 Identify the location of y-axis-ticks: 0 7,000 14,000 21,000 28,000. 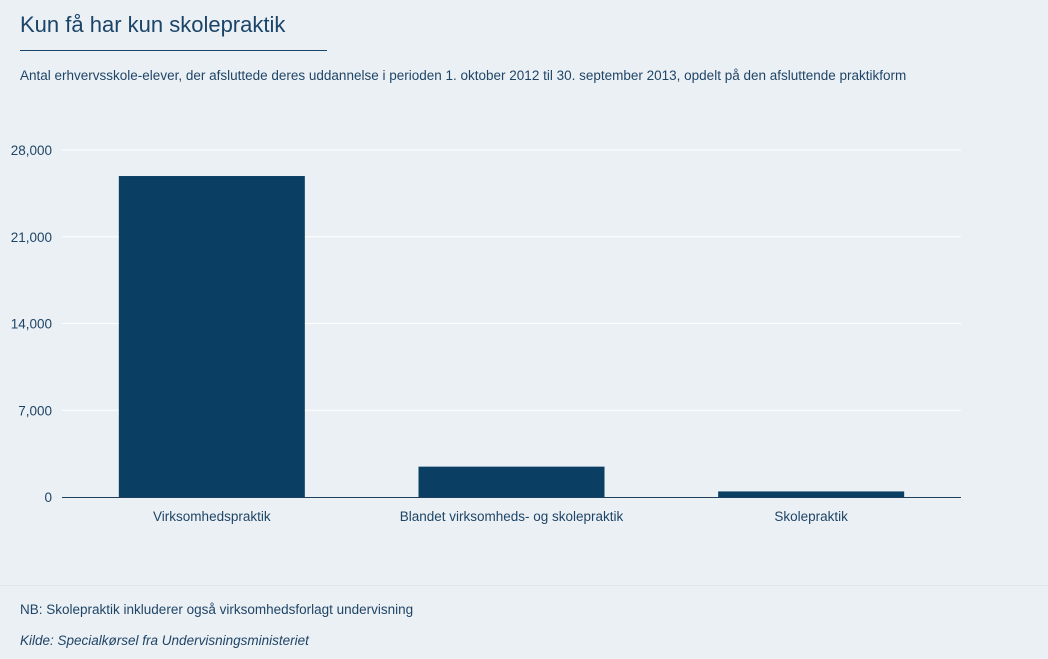
(31, 324).